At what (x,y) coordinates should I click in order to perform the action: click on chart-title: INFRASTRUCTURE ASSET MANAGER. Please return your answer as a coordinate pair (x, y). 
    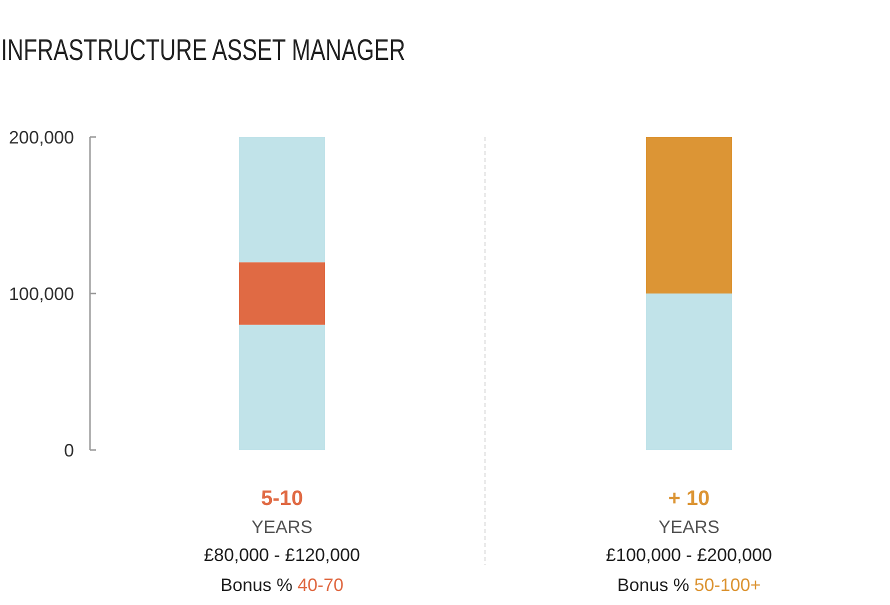
    Looking at the image, I should click on (203, 49).